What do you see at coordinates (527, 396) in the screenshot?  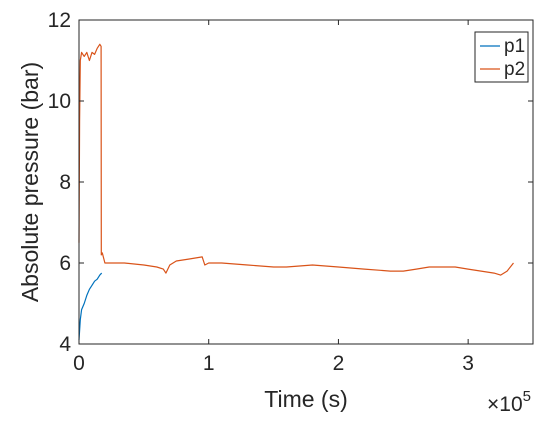 I see `x-axis-exponent-power: 5` at bounding box center [527, 396].